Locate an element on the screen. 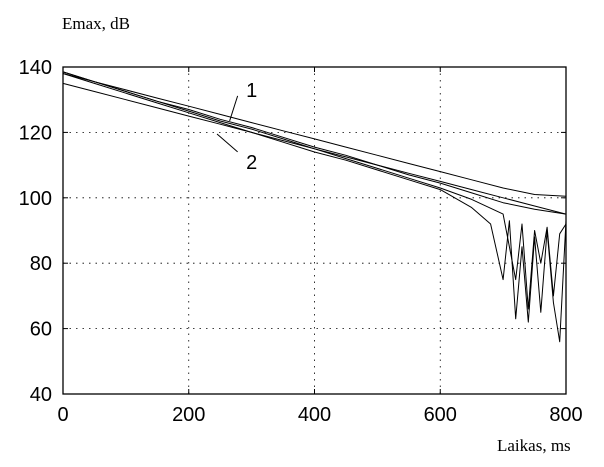 The height and width of the screenshot is (467, 604). y-tick-label: 100 is located at coordinates (35, 199).